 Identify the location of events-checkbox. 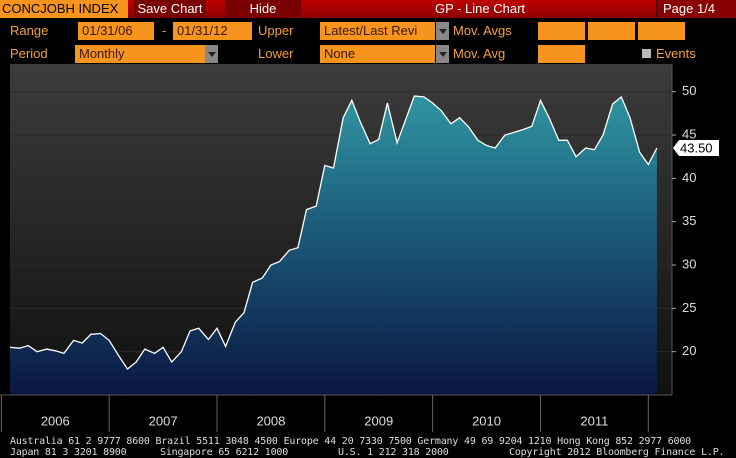
(646, 53).